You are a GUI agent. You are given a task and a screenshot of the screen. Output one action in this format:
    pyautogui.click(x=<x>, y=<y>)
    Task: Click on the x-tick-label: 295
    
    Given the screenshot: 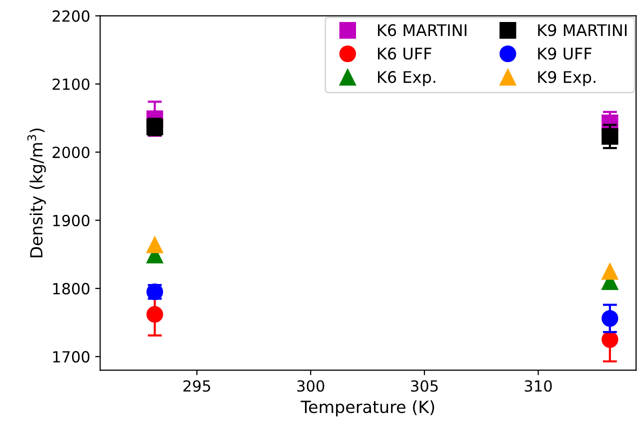 What is the action you would take?
    pyautogui.click(x=196, y=386)
    